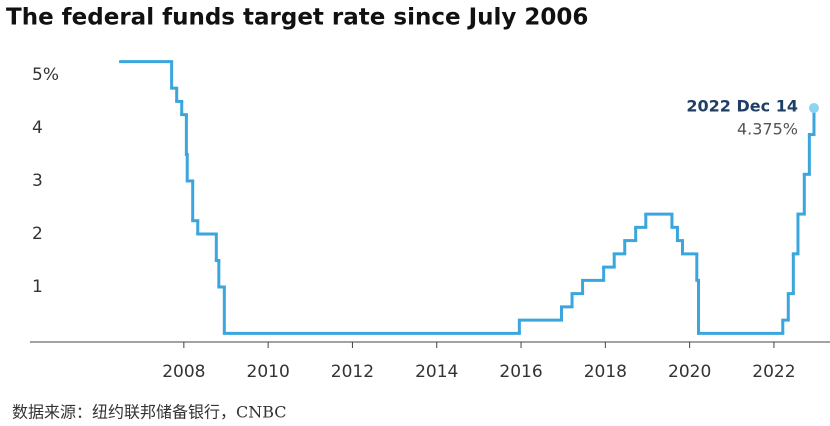 The height and width of the screenshot is (426, 830). Describe the element at coordinates (520, 372) in the screenshot. I see `x-tick-label: 2016` at that location.